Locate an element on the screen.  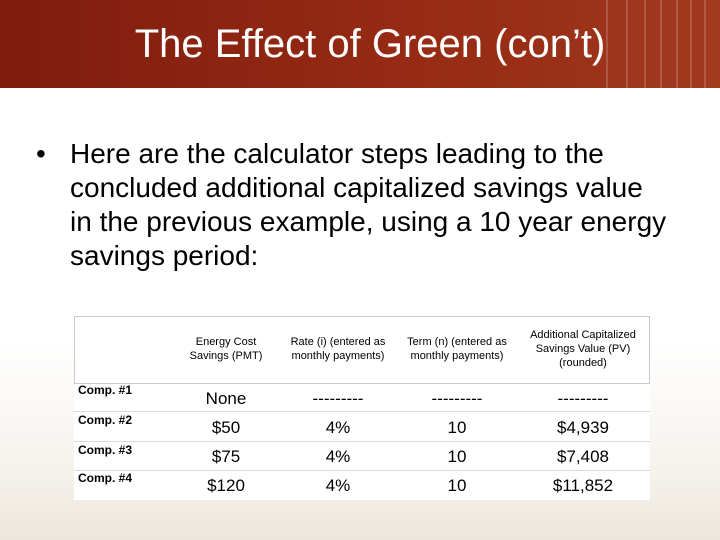
table-cell: $7,408 is located at coordinates (583, 456).